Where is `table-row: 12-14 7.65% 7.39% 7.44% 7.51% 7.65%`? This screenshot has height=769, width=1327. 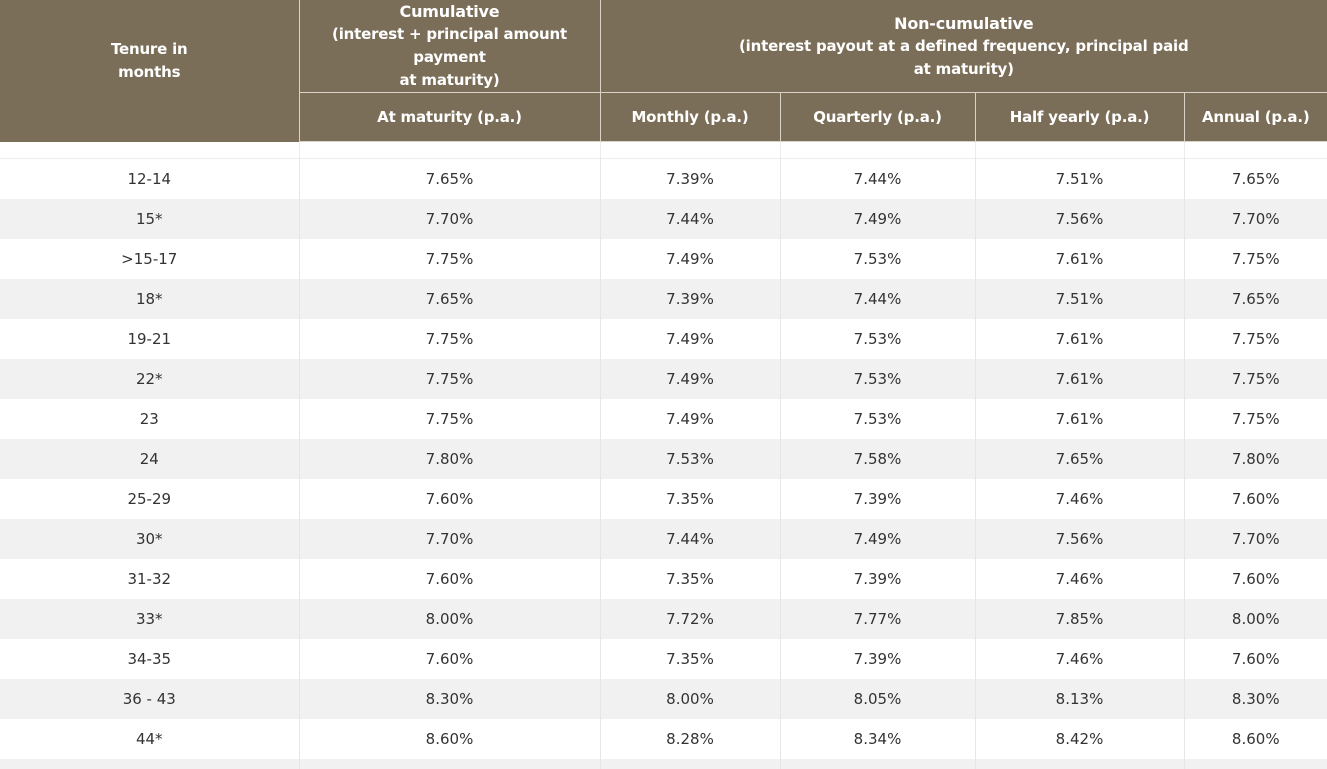 table-row: 12-14 7.65% 7.39% 7.44% 7.51% 7.65% is located at coordinates (663, 178).